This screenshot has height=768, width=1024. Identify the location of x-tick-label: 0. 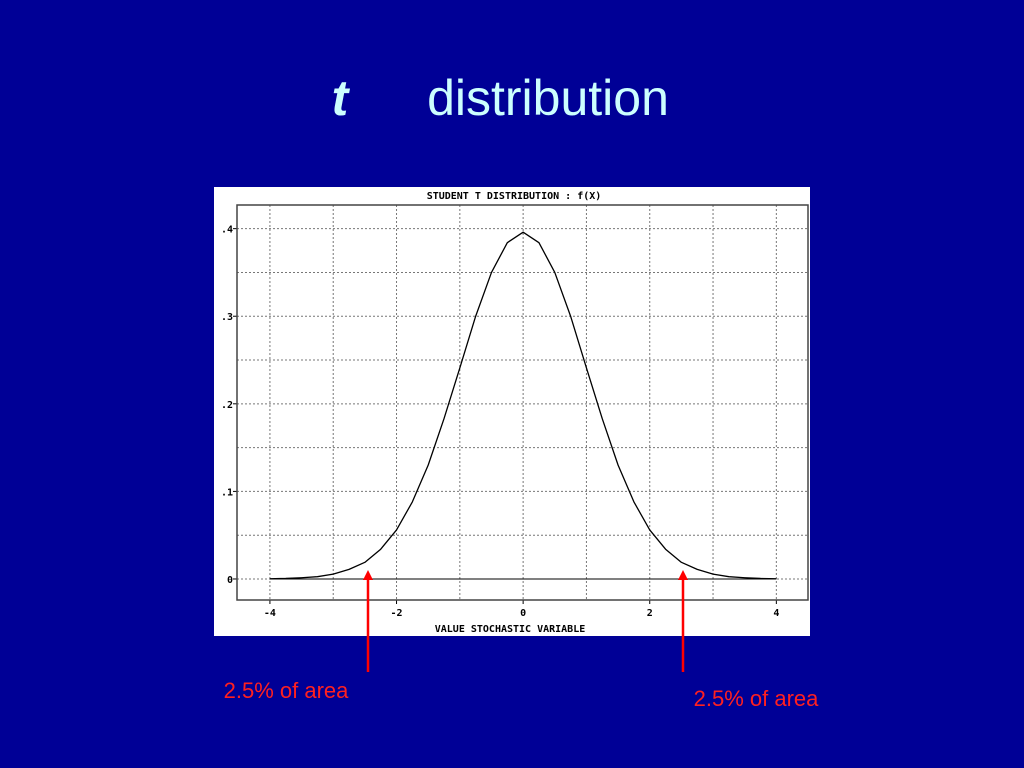
(523, 613).